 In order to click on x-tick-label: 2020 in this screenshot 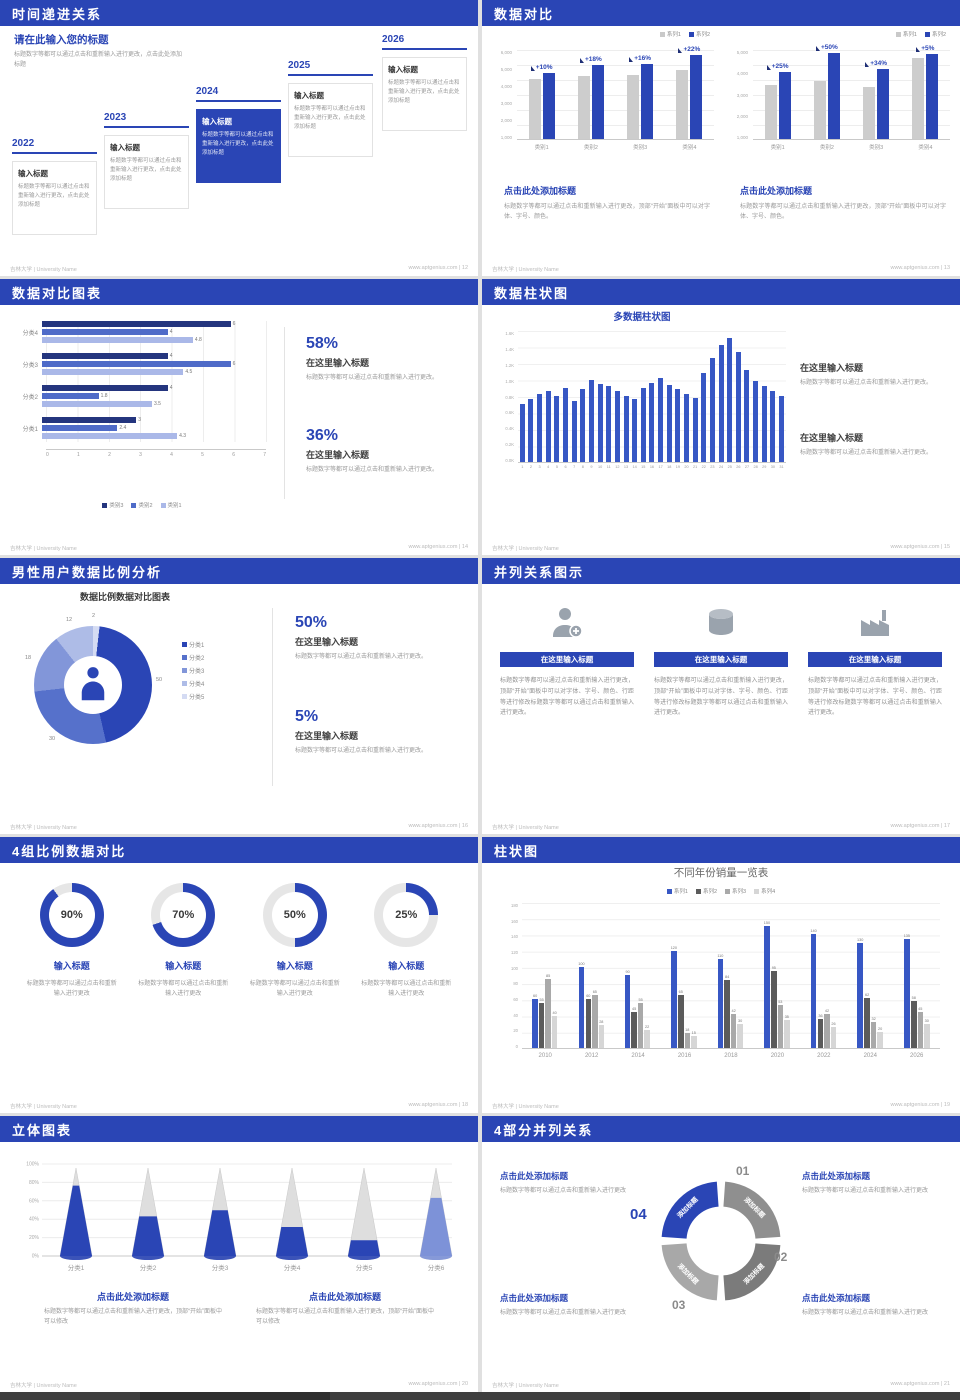, I will do `click(777, 1056)`.